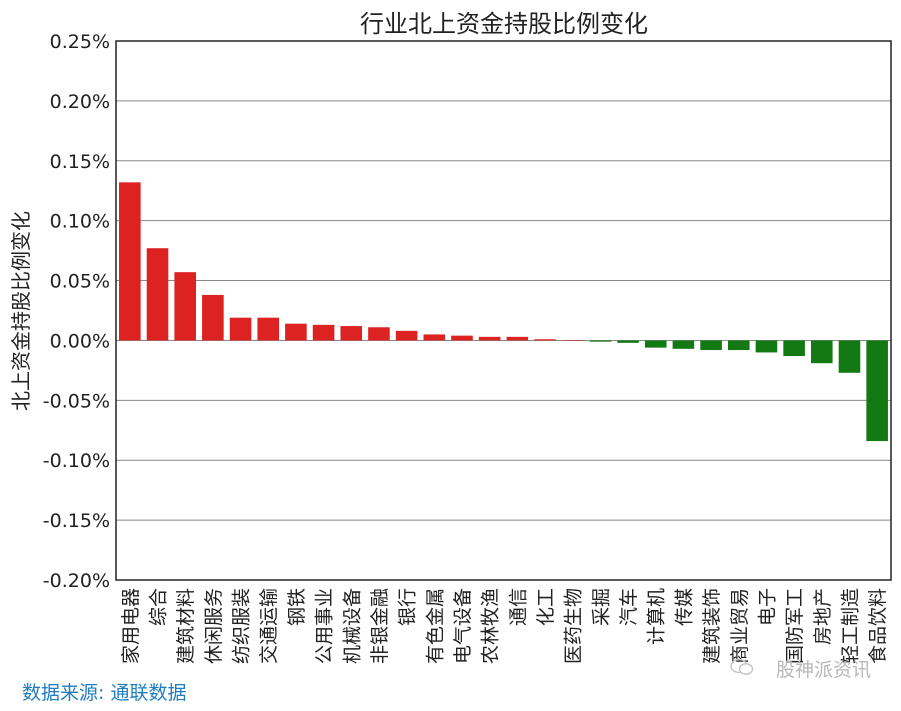 This screenshot has height=711, width=901. I want to click on x-tick-label: 房地产, so click(823, 616).